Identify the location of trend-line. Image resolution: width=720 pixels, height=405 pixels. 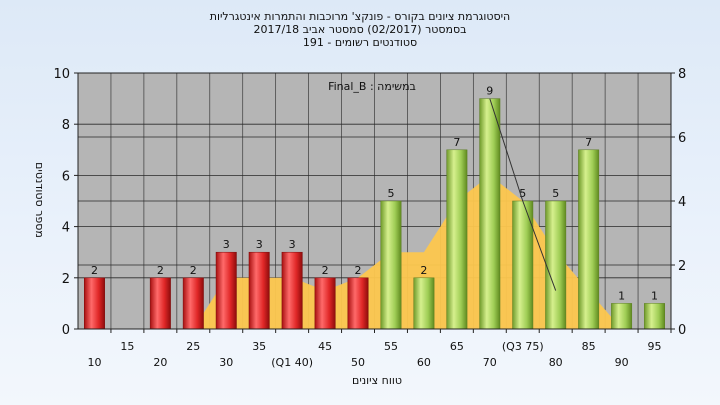
(523, 194).